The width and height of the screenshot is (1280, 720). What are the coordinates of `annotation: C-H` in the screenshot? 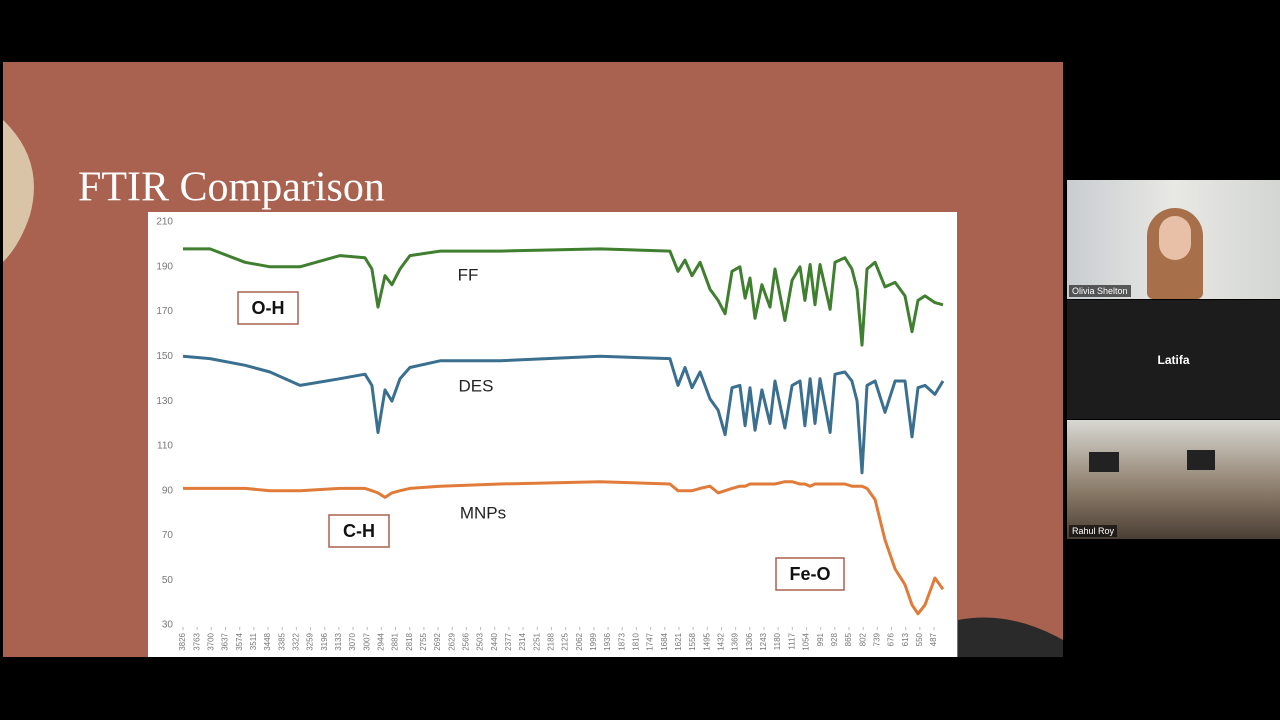 It's located at (359, 531).